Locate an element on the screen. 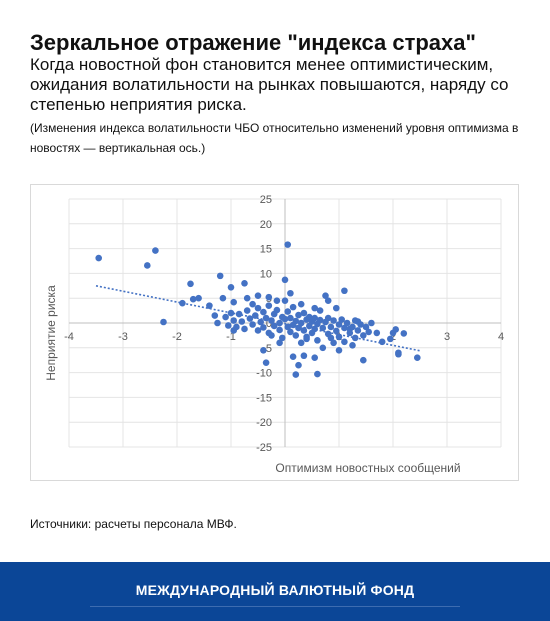 The height and width of the screenshot is (621, 550). source-note: Источники: расчеты персонала МВФ. is located at coordinates (133, 524).